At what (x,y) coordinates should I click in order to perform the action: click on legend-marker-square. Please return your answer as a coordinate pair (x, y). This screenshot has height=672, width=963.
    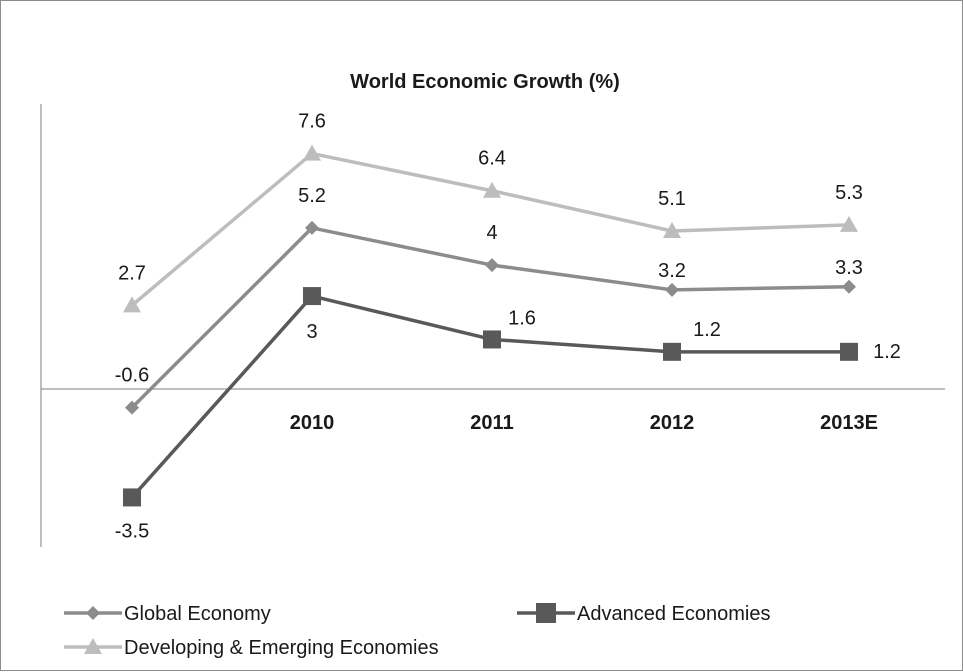
    Looking at the image, I should click on (546, 613).